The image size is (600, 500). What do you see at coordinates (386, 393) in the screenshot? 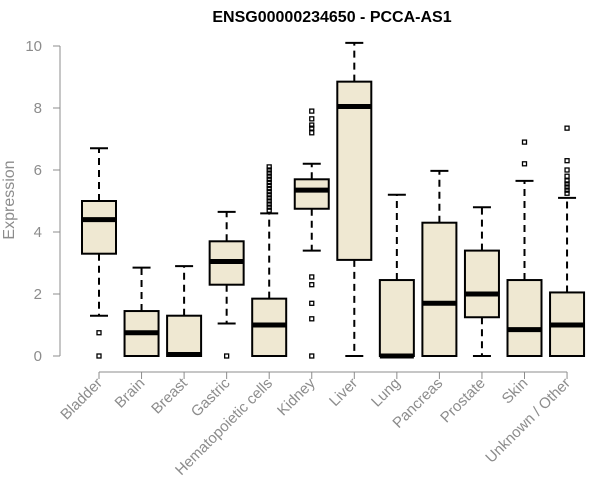
I see `x-tick-label: Lung` at bounding box center [386, 393].